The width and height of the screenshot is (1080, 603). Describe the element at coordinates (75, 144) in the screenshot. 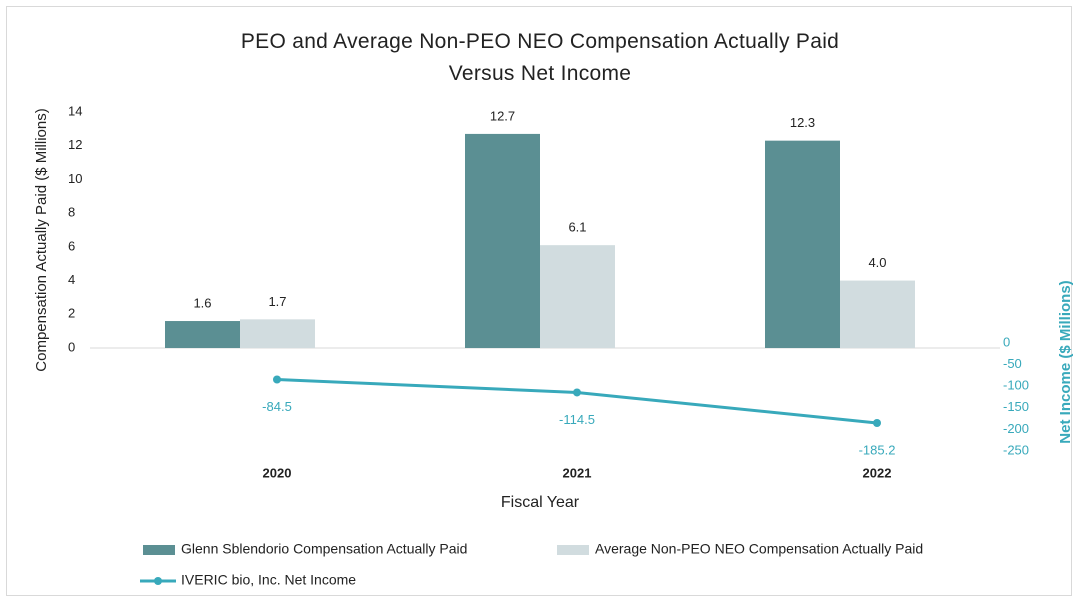

I see `y-tick-label: 12` at that location.